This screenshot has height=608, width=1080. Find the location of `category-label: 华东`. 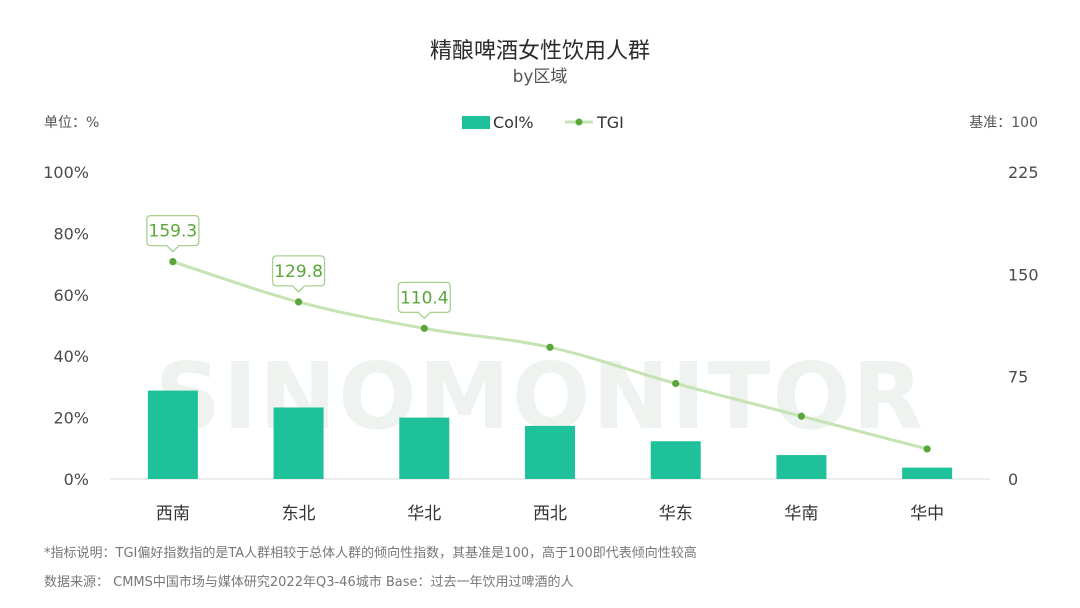

category-label: 华东 is located at coordinates (676, 514).